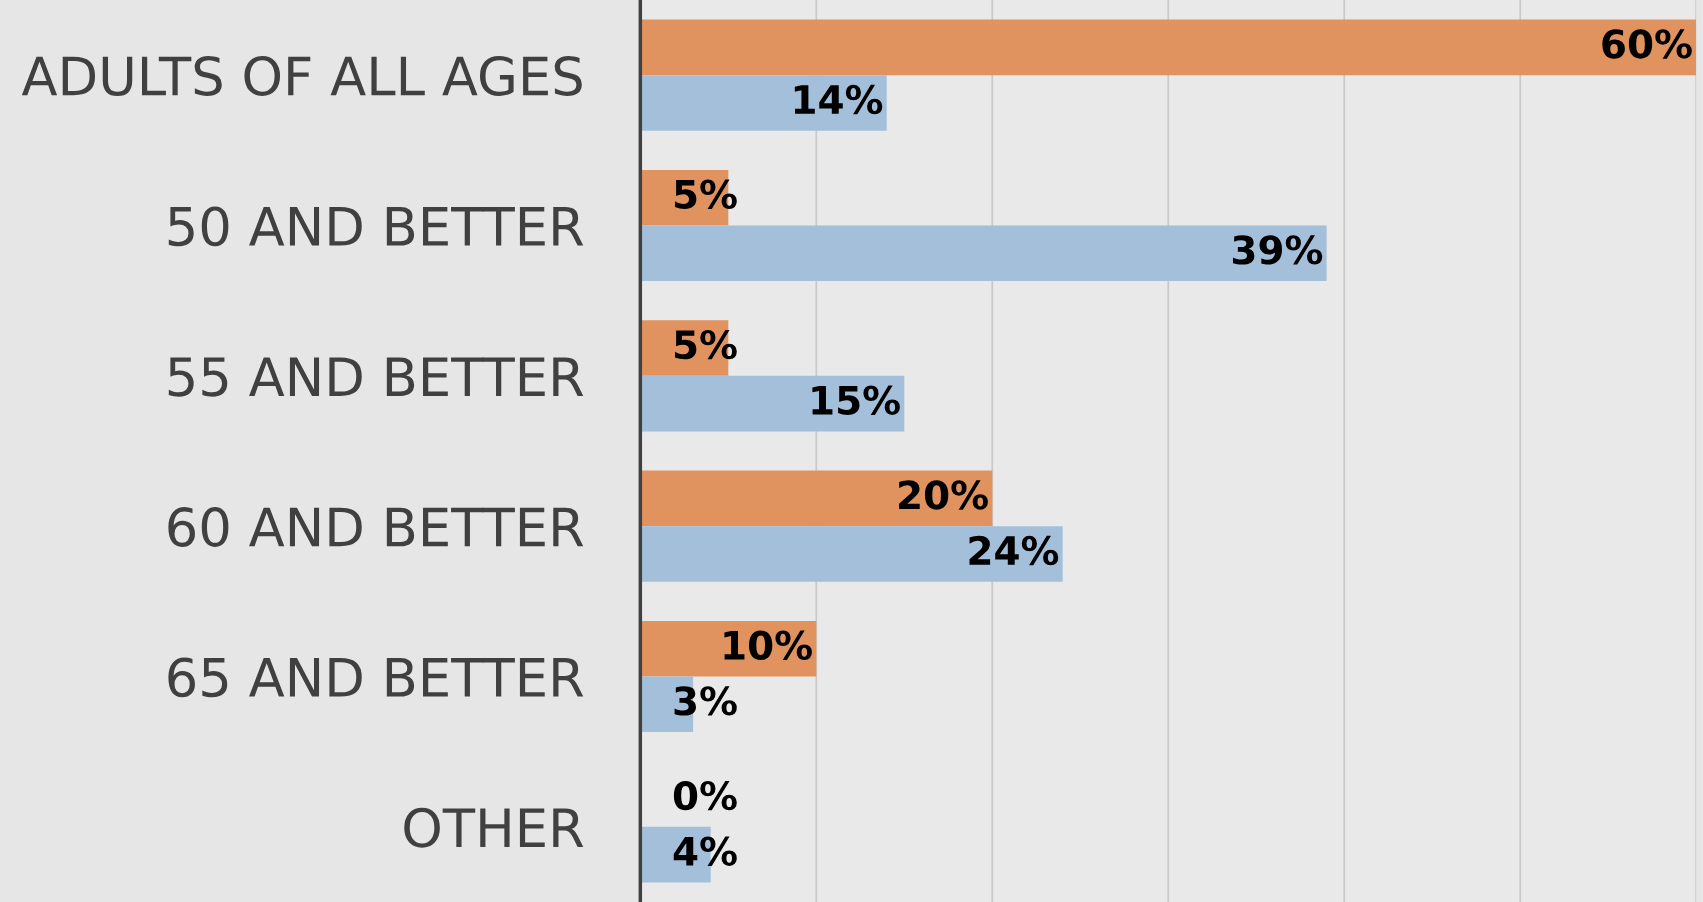 This screenshot has height=902, width=1703. I want to click on data-label: 15%, so click(856, 400).